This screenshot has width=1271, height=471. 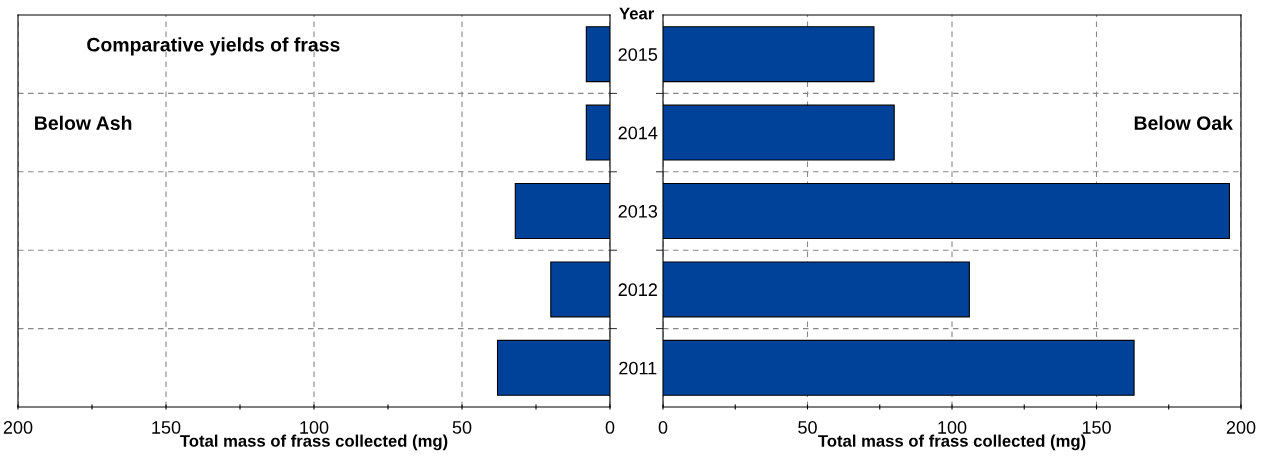 What do you see at coordinates (638, 368) in the screenshot?
I see `y-tick-label: 2011` at bounding box center [638, 368].